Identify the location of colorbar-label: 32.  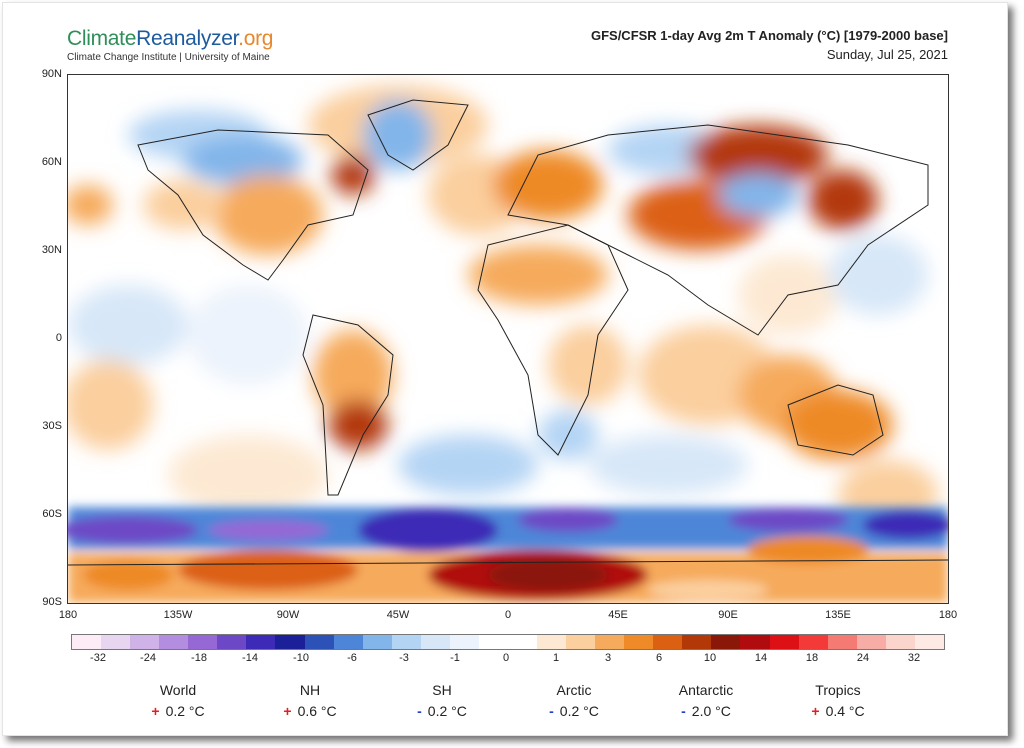
(914, 658).